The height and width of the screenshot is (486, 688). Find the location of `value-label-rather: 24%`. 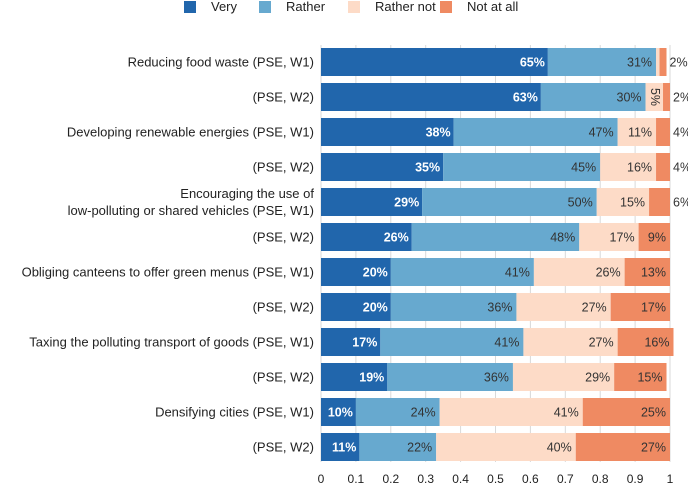

value-label-rather: 24% is located at coordinates (423, 413).